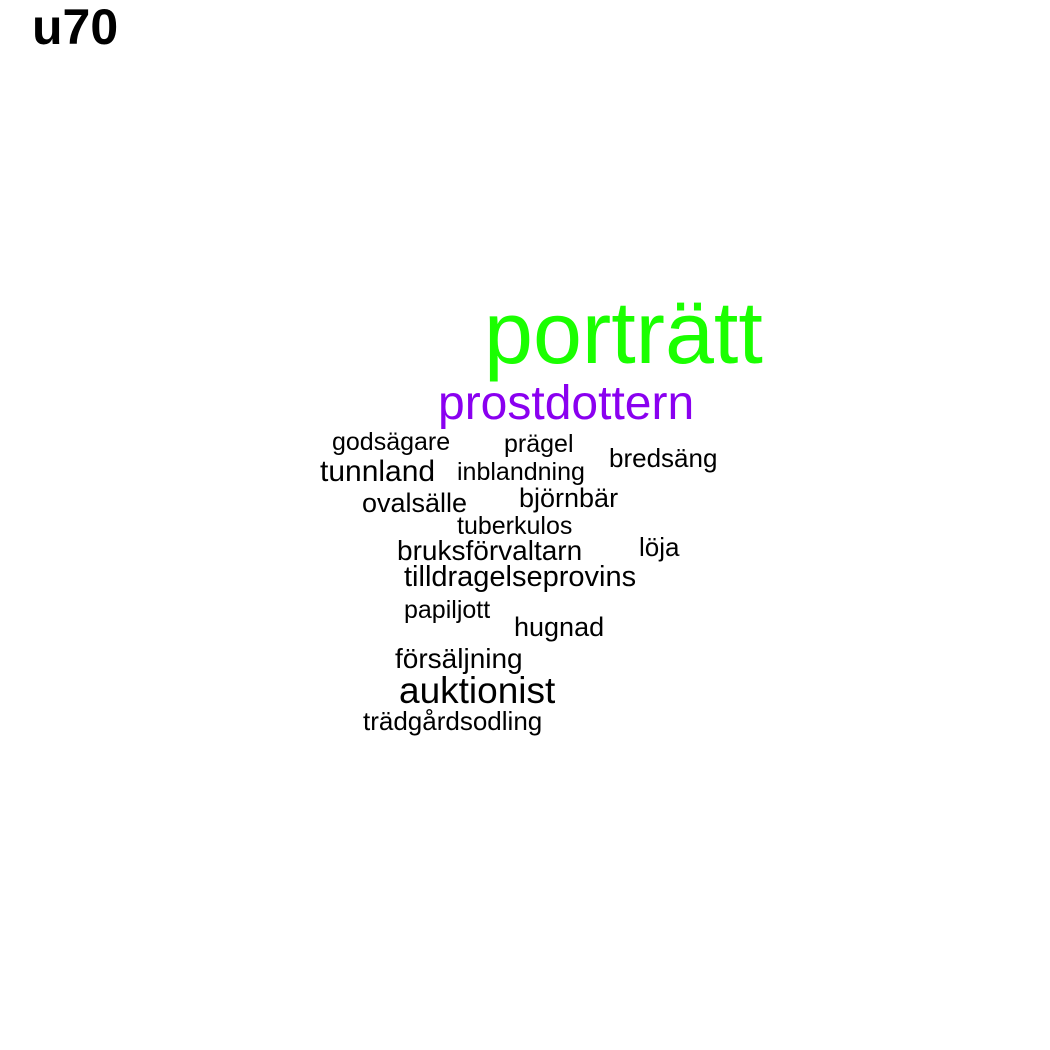 Image resolution: width=1050 pixels, height=1050 pixels. I want to click on word-hugnad: hugnad, so click(559, 627).